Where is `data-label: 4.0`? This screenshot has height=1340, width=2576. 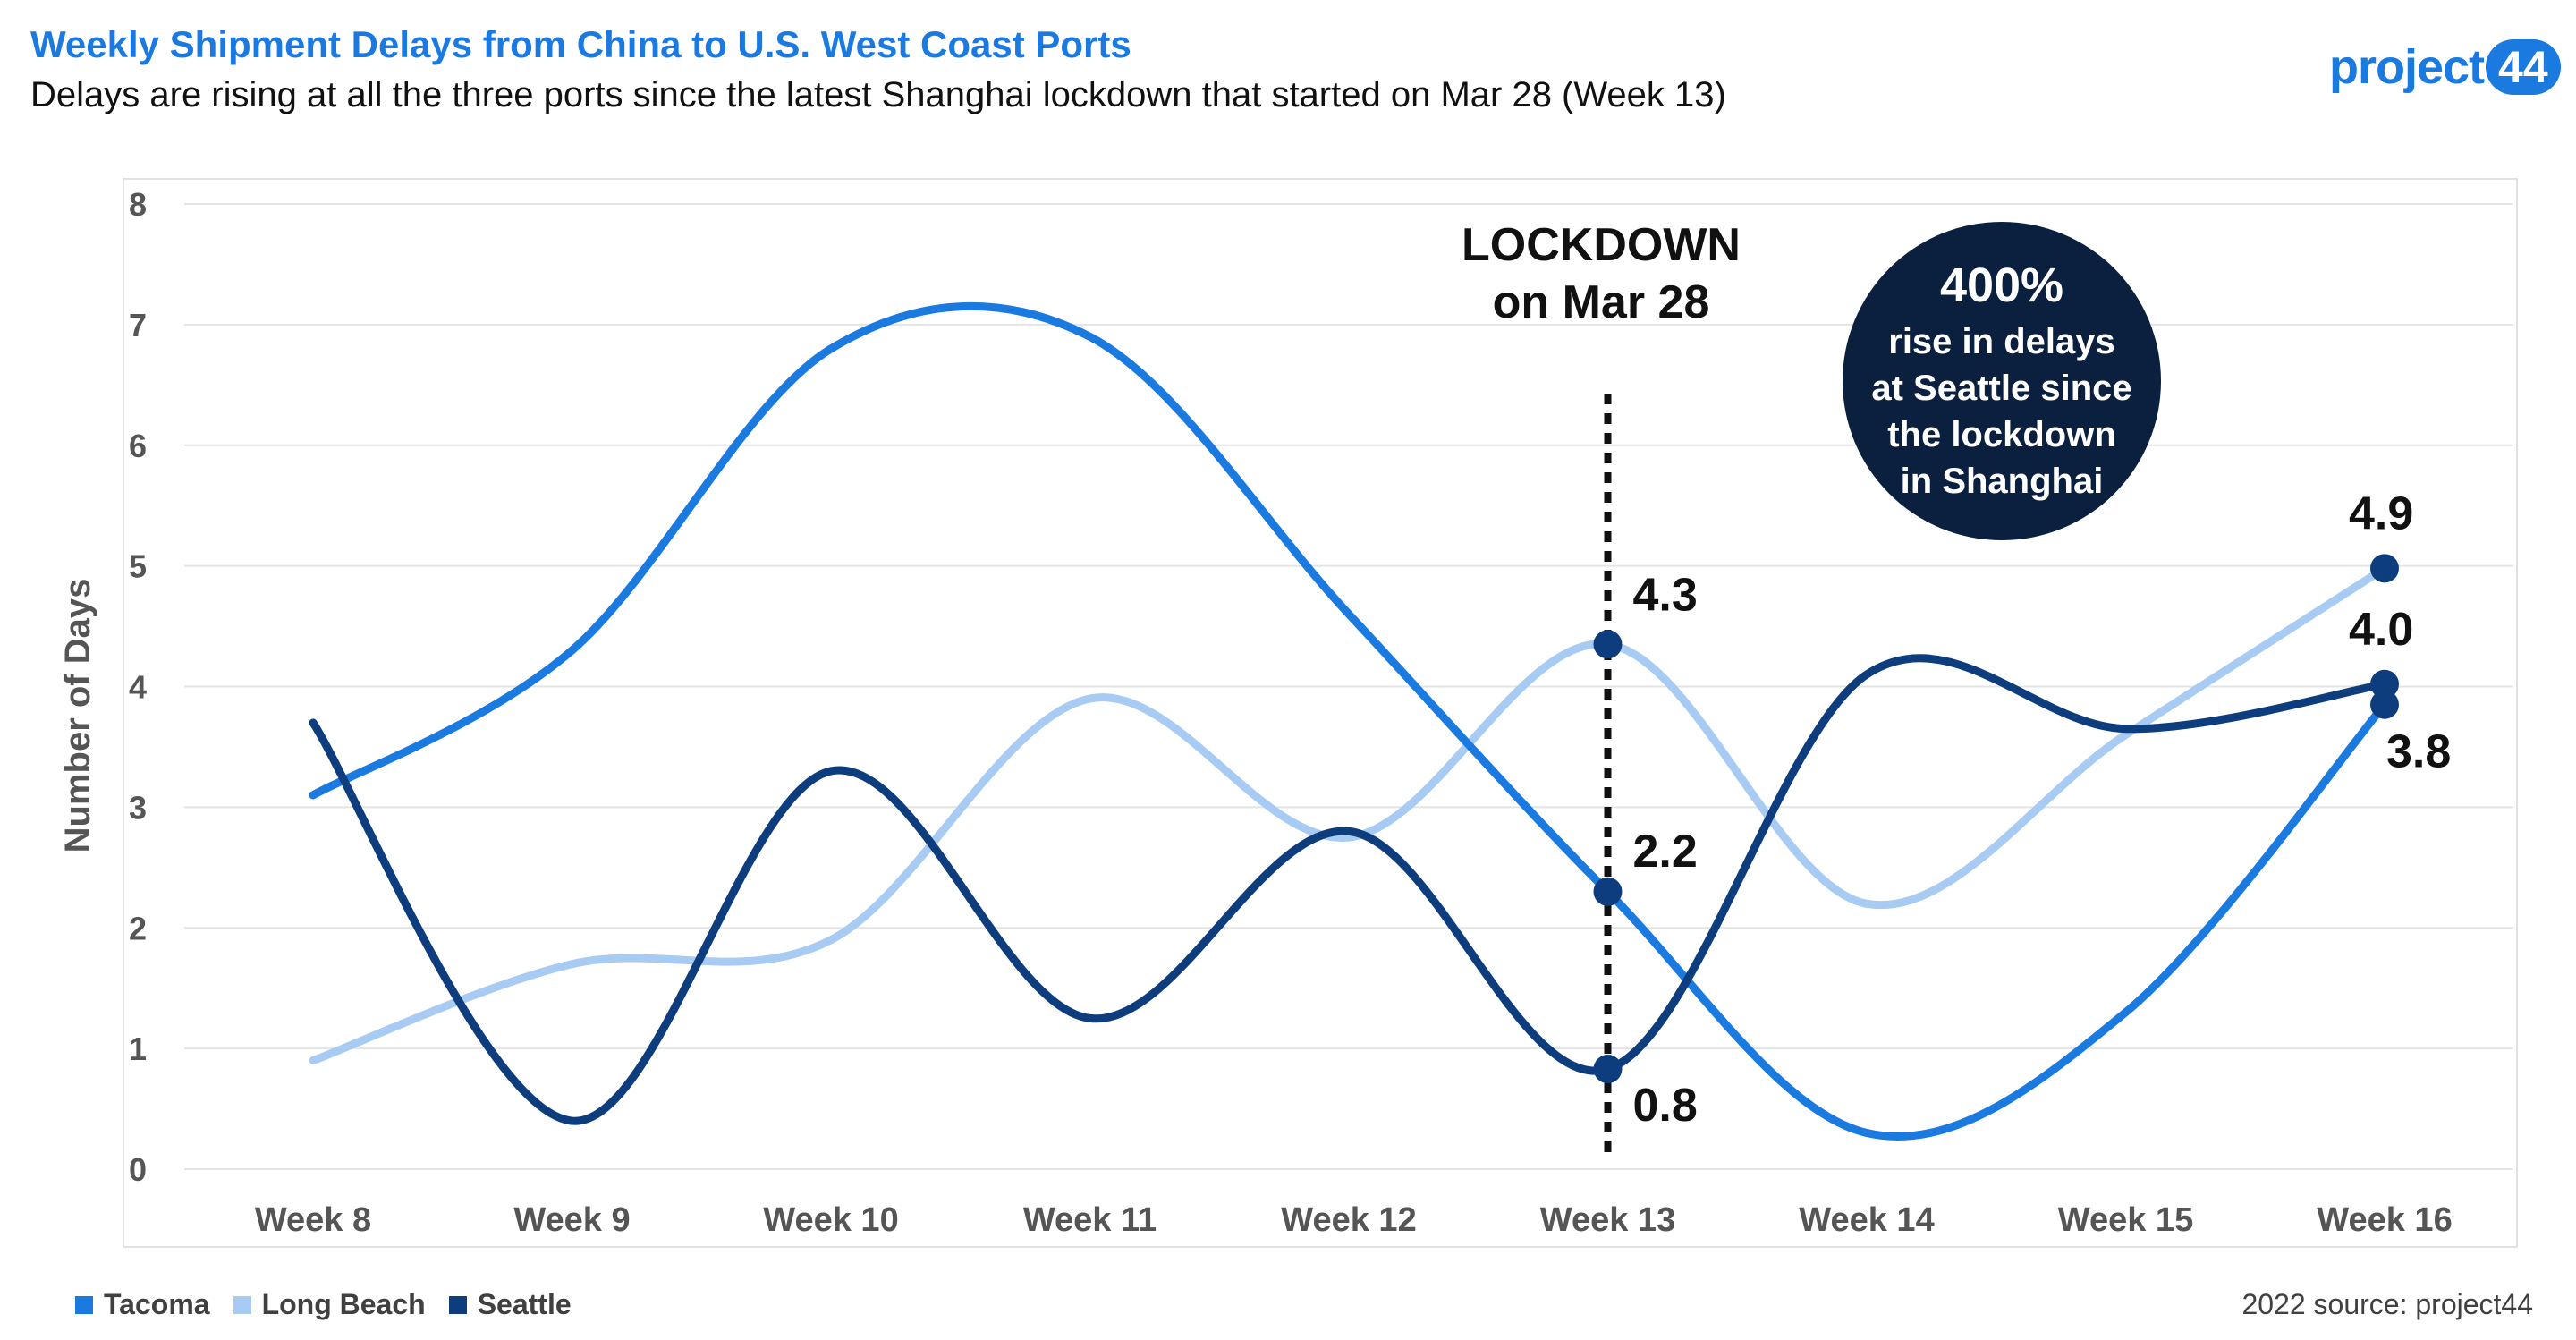 data-label: 4.0 is located at coordinates (2381, 630).